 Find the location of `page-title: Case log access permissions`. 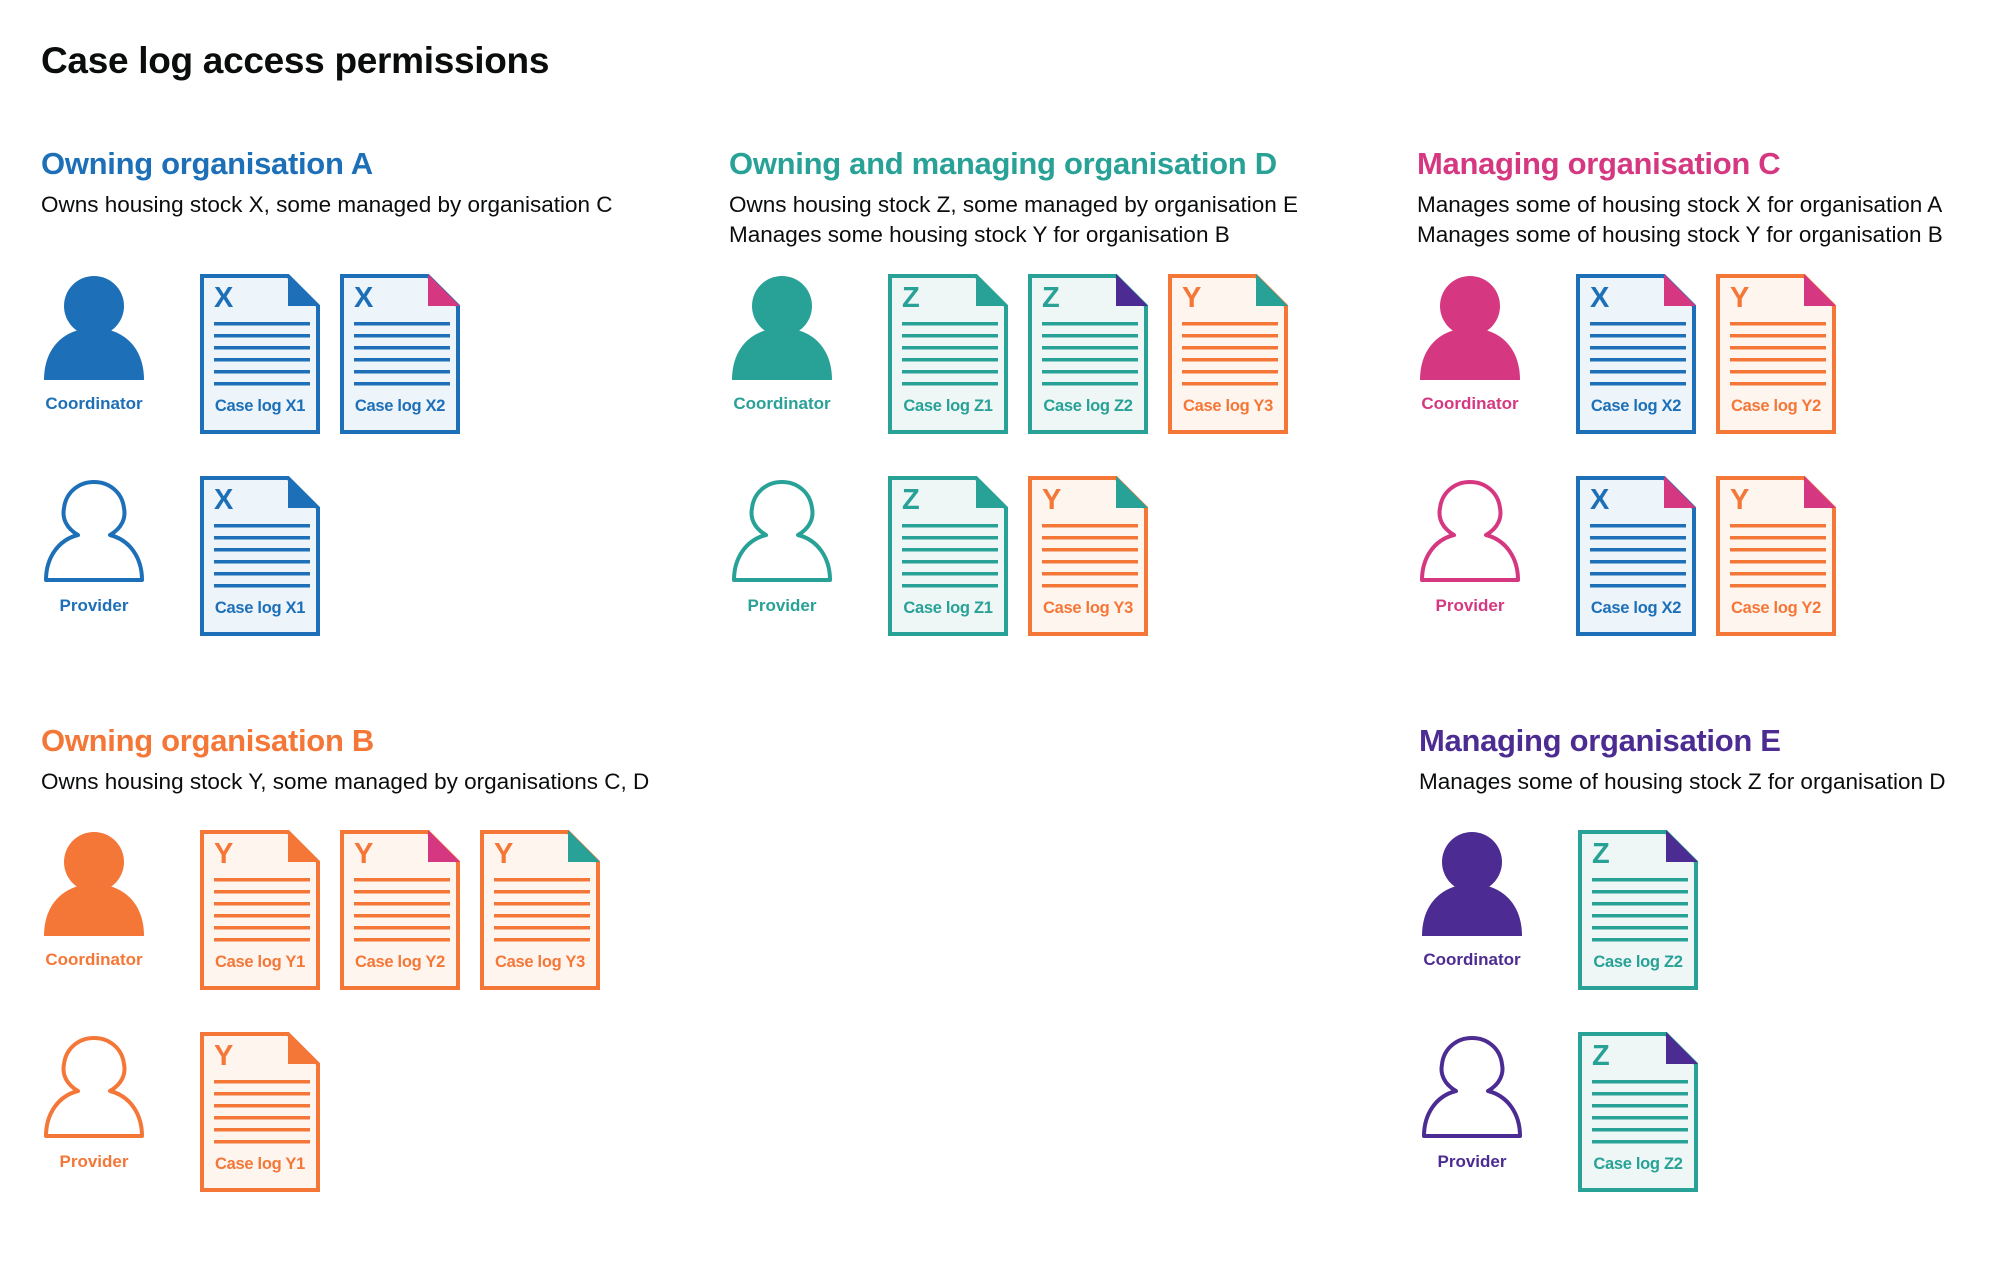

page-title: Case log access permissions is located at coordinates (295, 60).